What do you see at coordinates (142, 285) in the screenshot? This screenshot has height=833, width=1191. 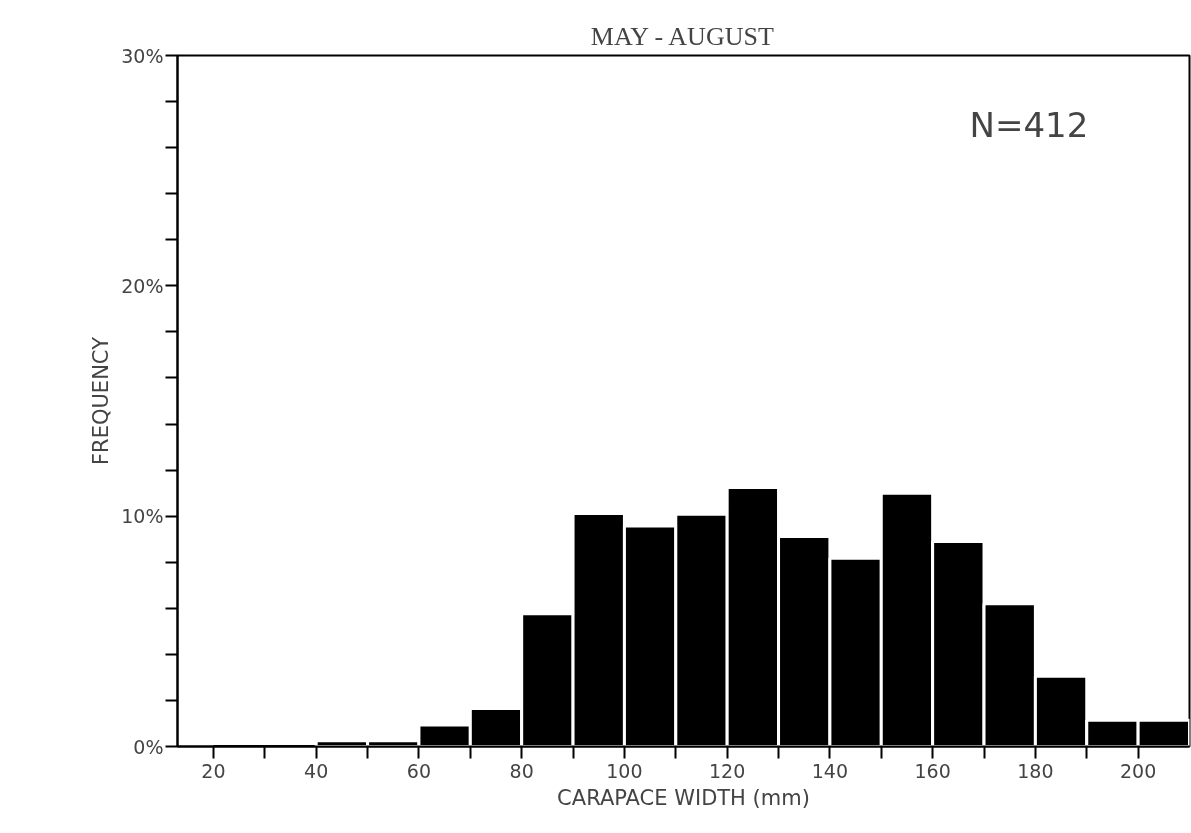 I see `y-tick-label: 20%` at bounding box center [142, 285].